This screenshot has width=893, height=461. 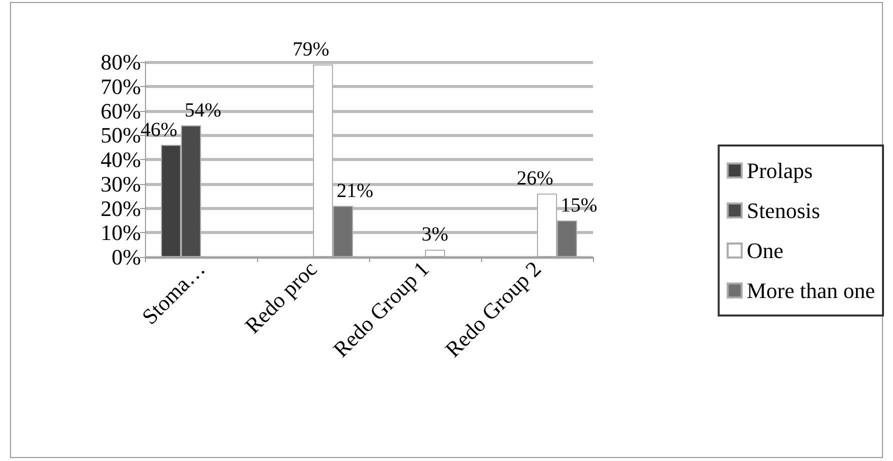 What do you see at coordinates (120, 135) in the screenshot?
I see `y-tick-label: 50%` at bounding box center [120, 135].